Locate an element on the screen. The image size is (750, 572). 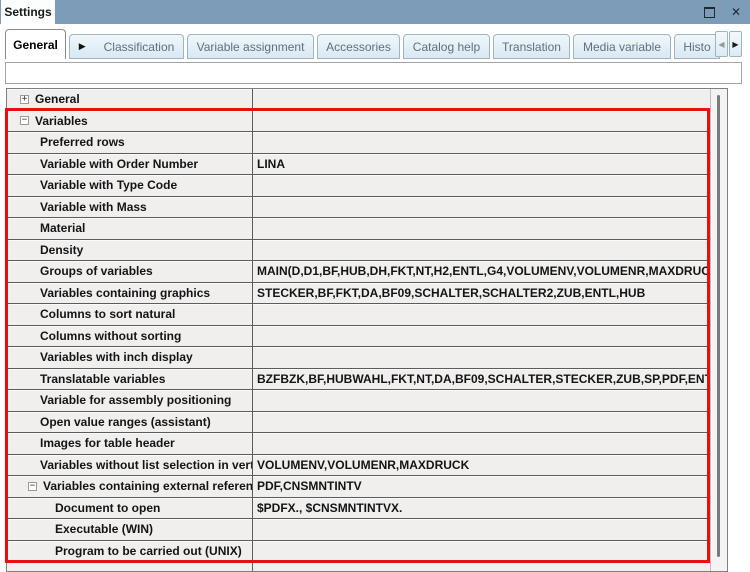
tab-scroll-buttons: ◀ ▶ is located at coordinates (728, 44).